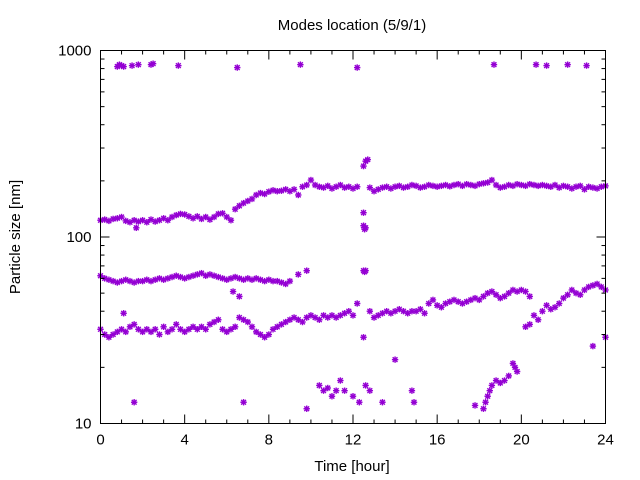 Image resolution: width=640 pixels, height=480 pixels. Describe the element at coordinates (521, 440) in the screenshot. I see `x-tick-label: 20` at that location.